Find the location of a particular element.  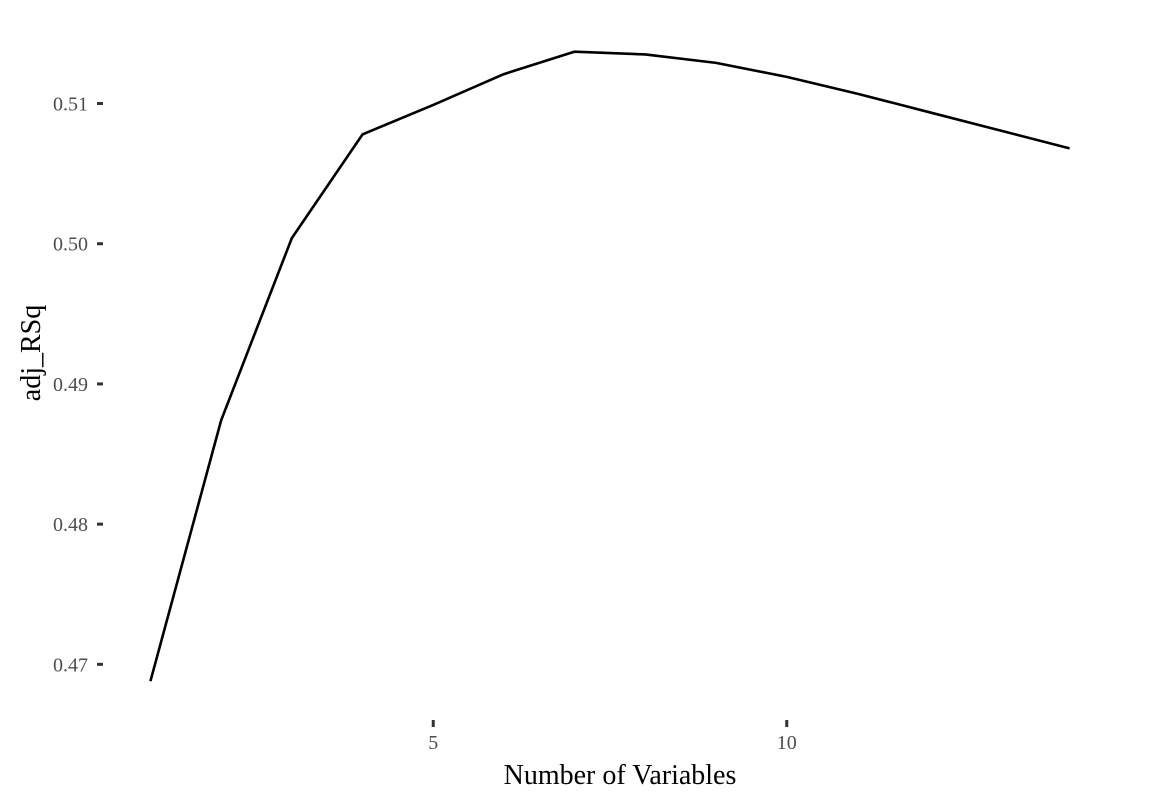

x-tick-label: 10 is located at coordinates (787, 743).